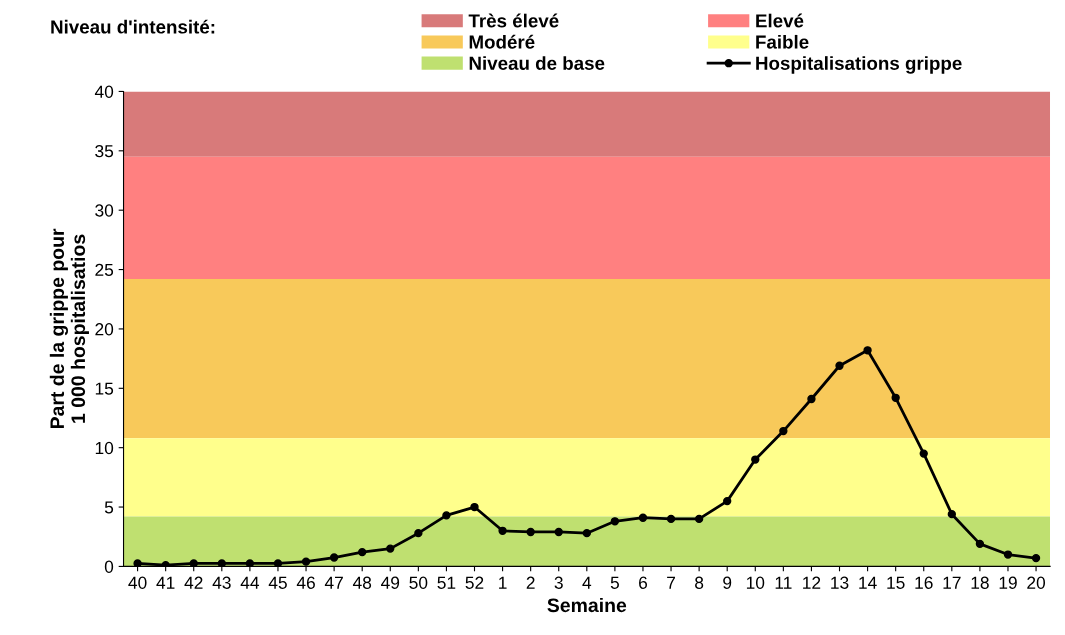 The width and height of the screenshot is (1065, 635). I want to click on y-tick-label: 20, so click(104, 329).